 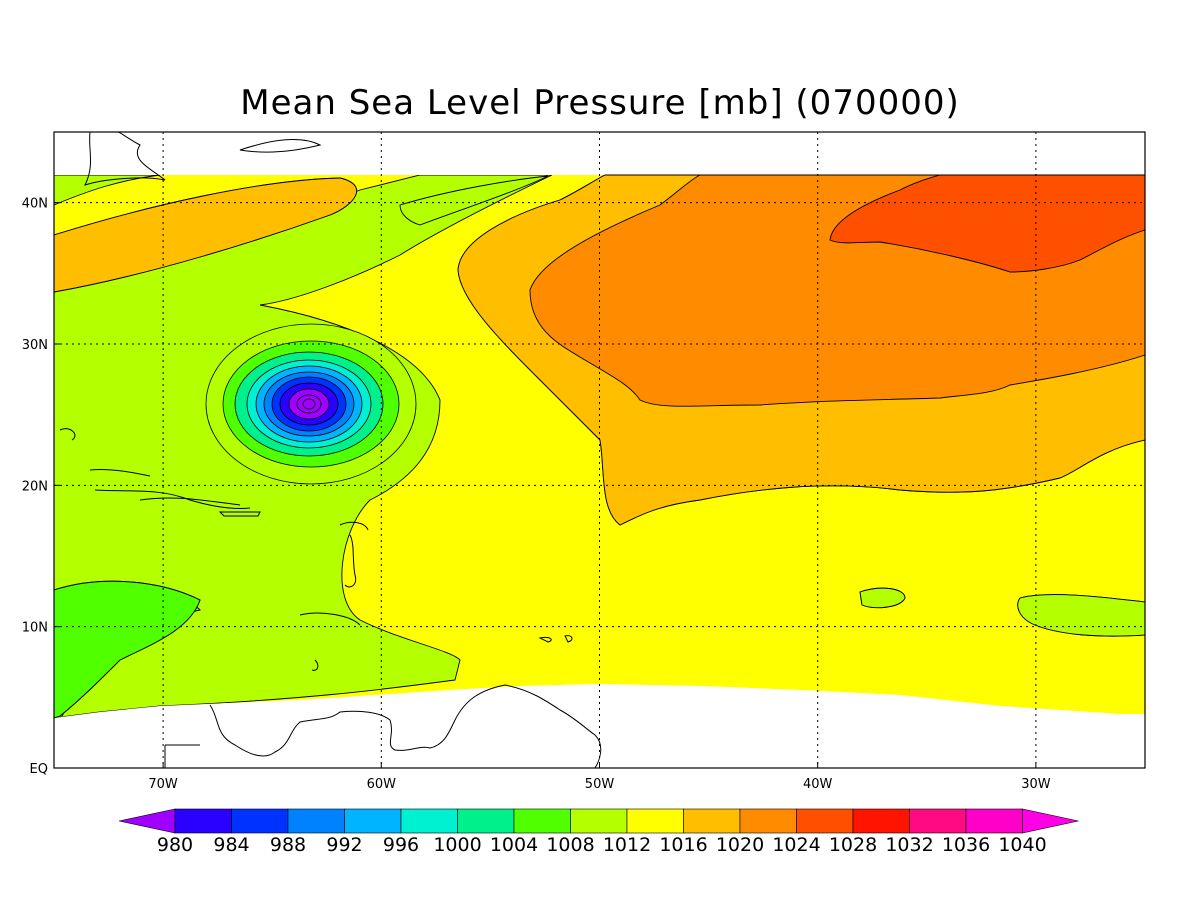 I want to click on colorbar-label: 1008, so click(x=570, y=845).